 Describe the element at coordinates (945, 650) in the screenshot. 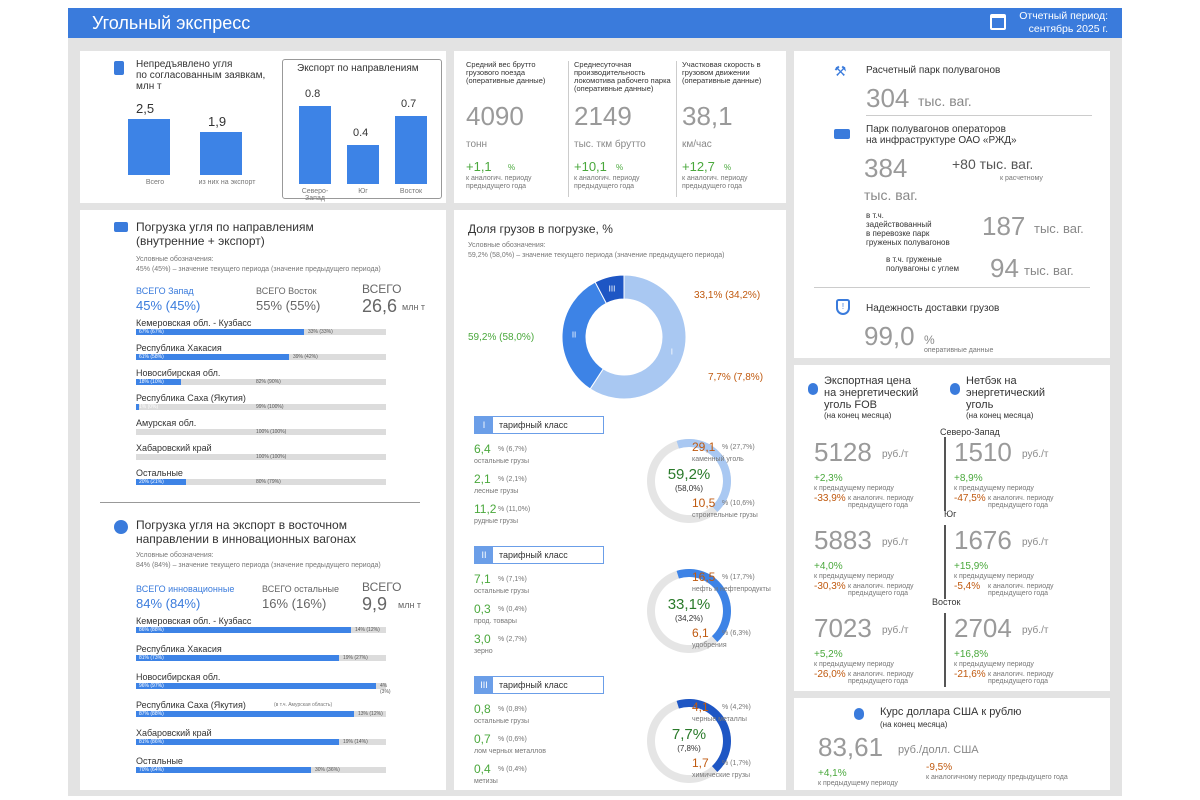

I see `price-divider` at that location.